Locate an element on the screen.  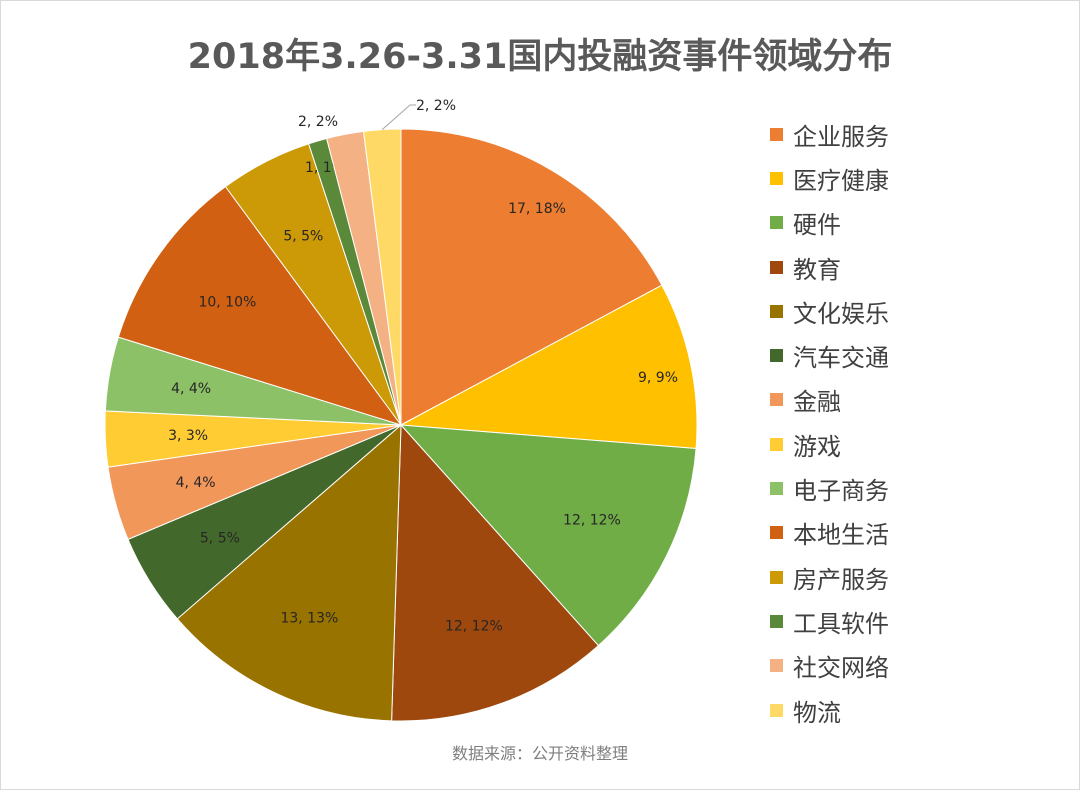
legend-item-9: 电子商务 is located at coordinates (829, 488).